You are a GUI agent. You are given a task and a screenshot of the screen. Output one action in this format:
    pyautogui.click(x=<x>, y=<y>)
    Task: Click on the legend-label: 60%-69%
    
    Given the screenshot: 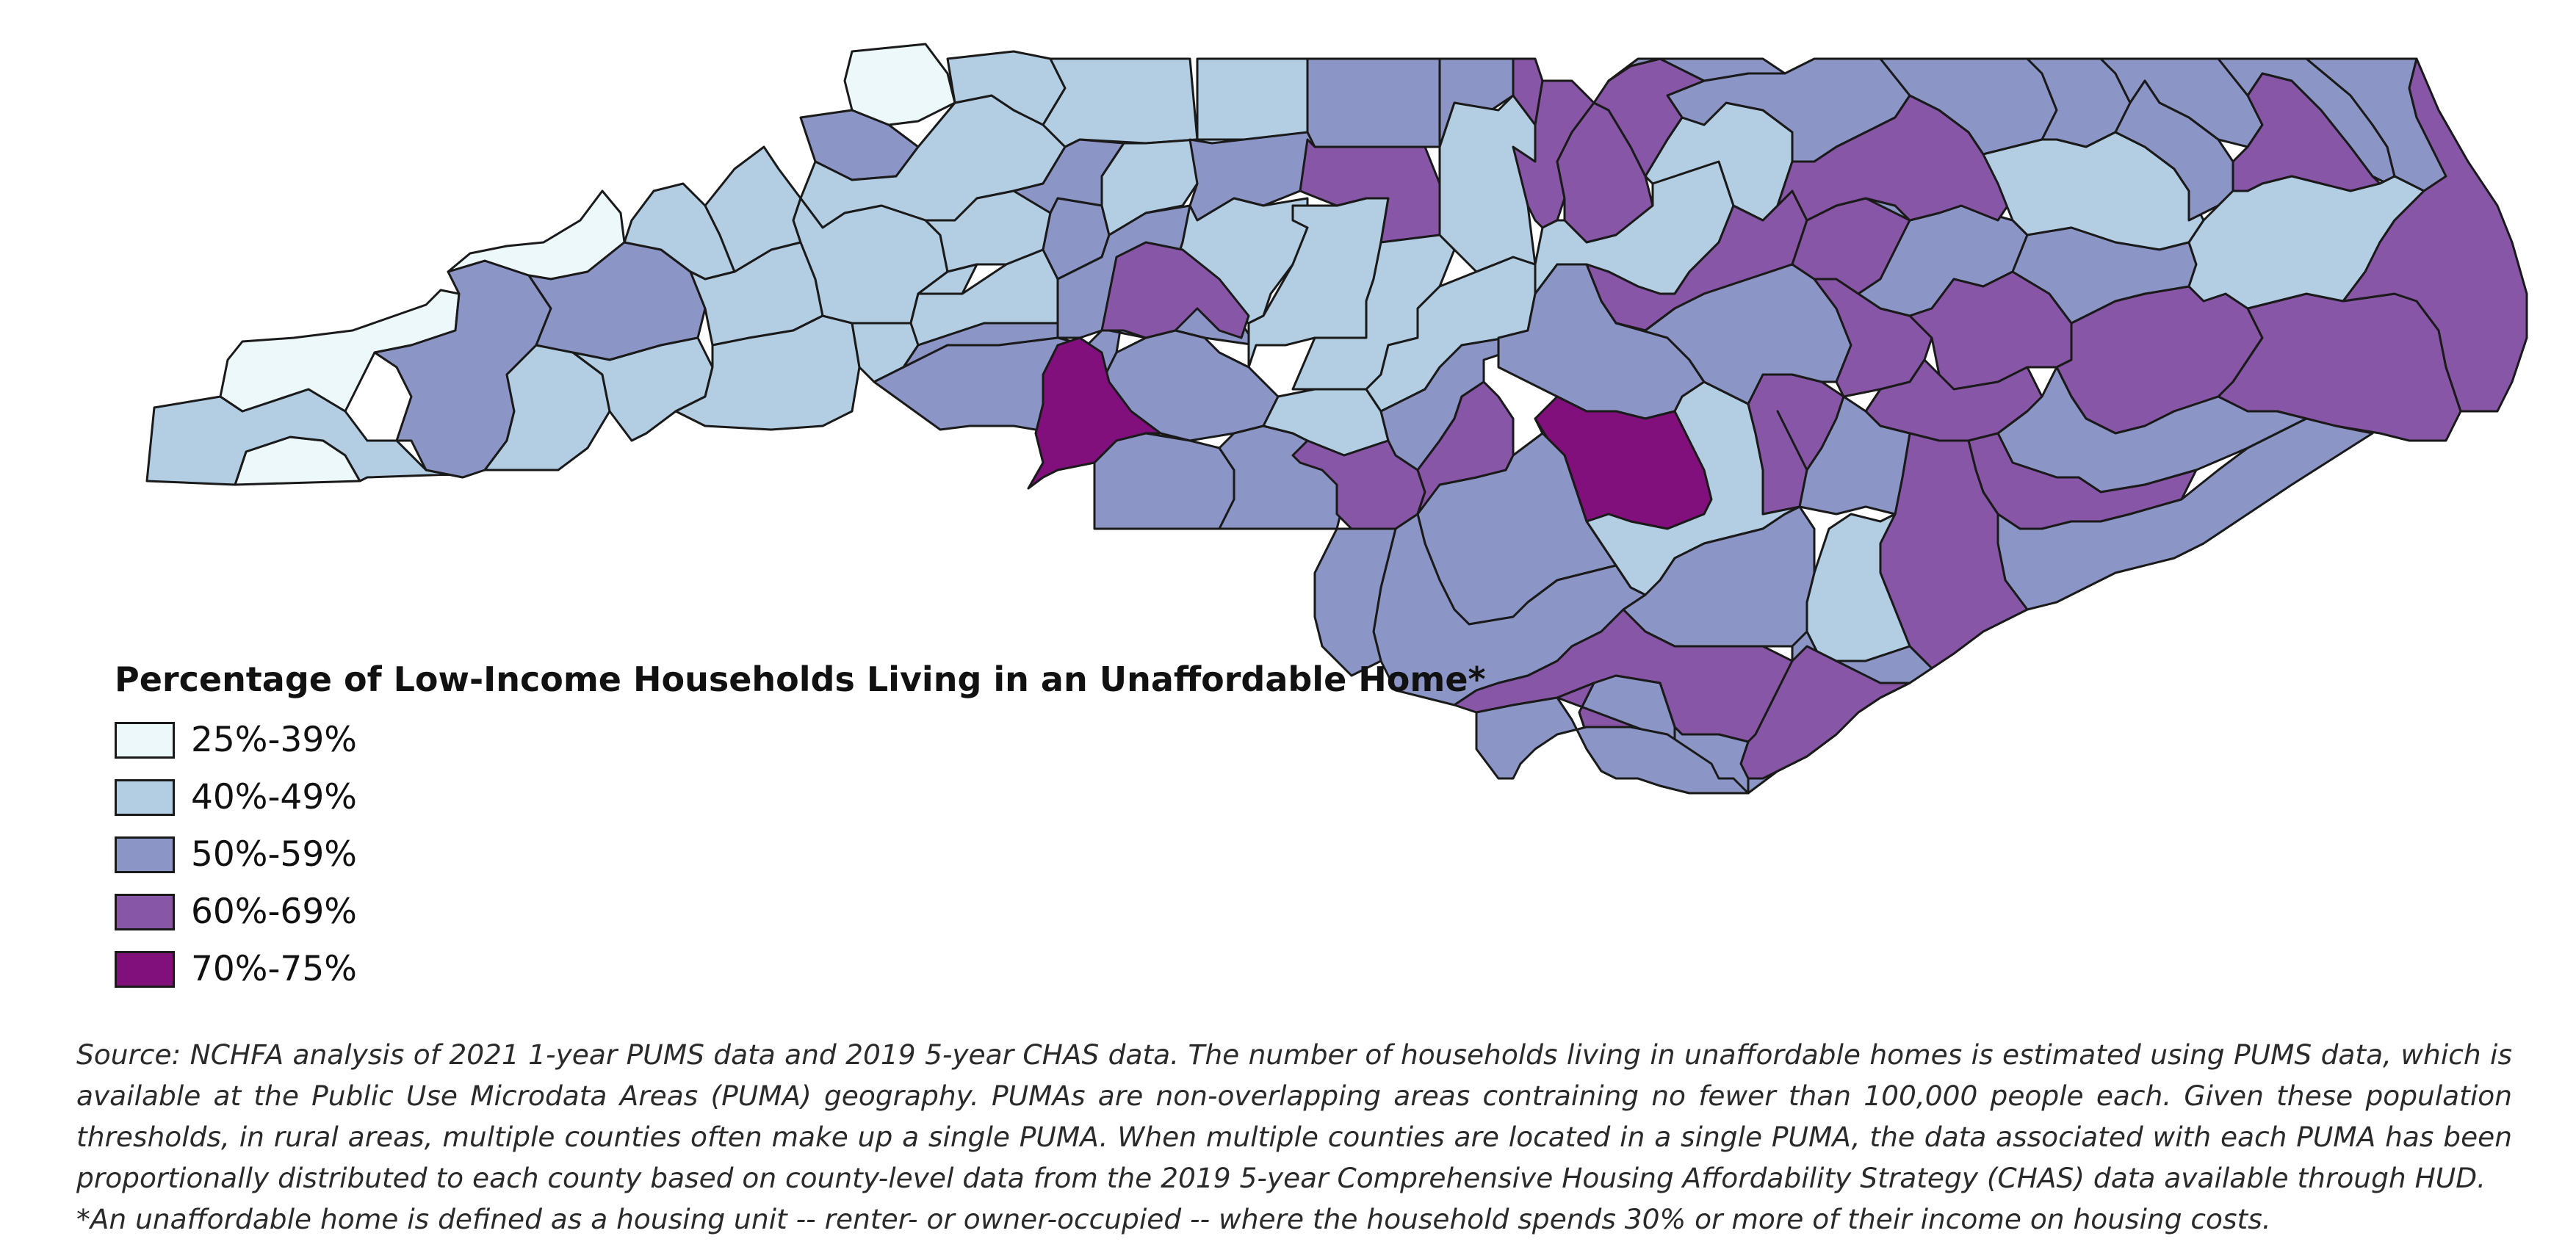 What is the action you would take?
    pyautogui.click(x=274, y=912)
    